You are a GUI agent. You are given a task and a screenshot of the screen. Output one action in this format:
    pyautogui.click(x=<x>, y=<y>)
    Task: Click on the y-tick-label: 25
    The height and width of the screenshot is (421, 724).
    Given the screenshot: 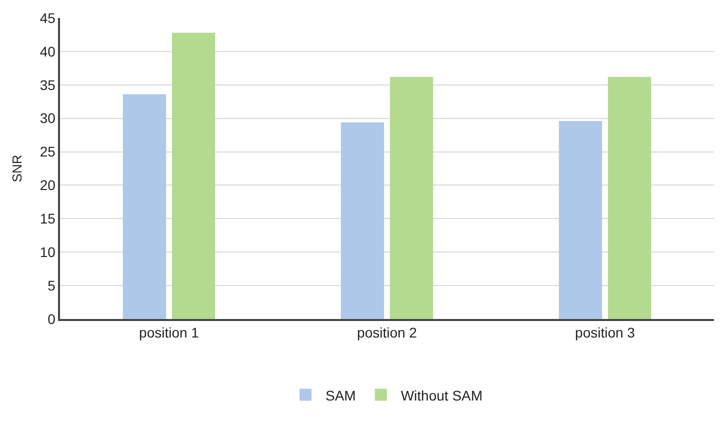 What is the action you would take?
    pyautogui.click(x=48, y=152)
    